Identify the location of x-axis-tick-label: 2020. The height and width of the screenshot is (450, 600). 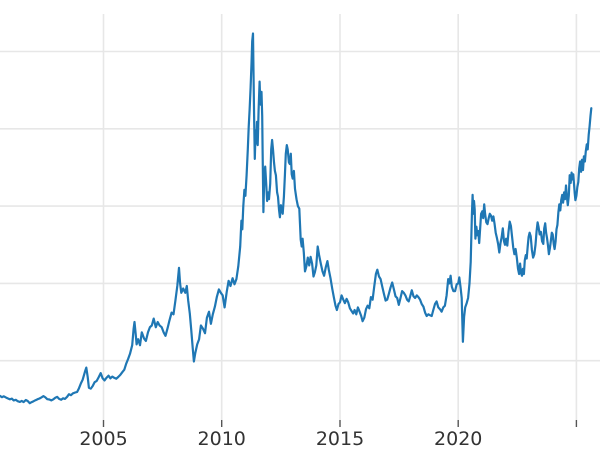
(458, 439).